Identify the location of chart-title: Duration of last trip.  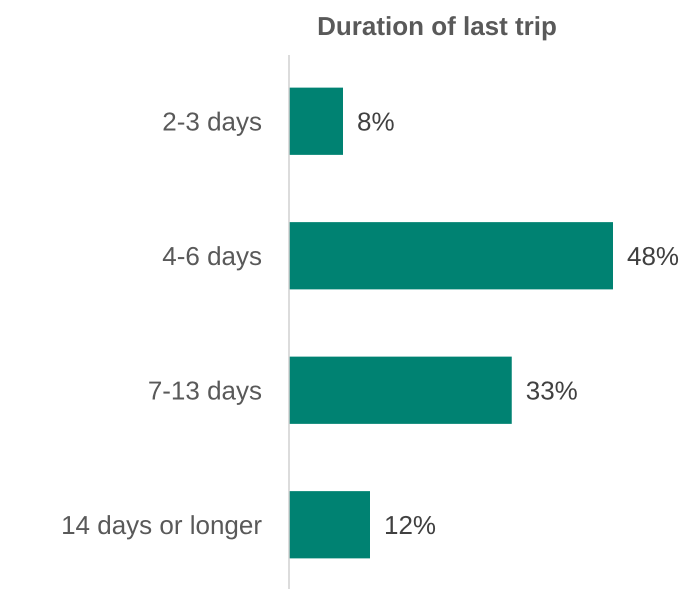
(437, 26).